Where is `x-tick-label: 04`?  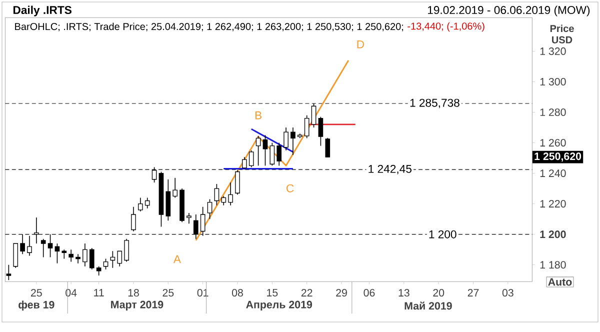
x-tick-label: 04 is located at coordinates (71, 293).